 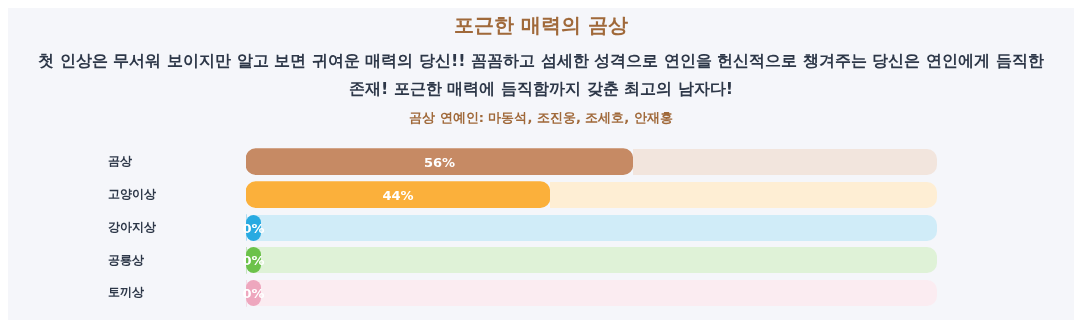 What do you see at coordinates (126, 259) in the screenshot?
I see `y-tick-label: 공룡상` at bounding box center [126, 259].